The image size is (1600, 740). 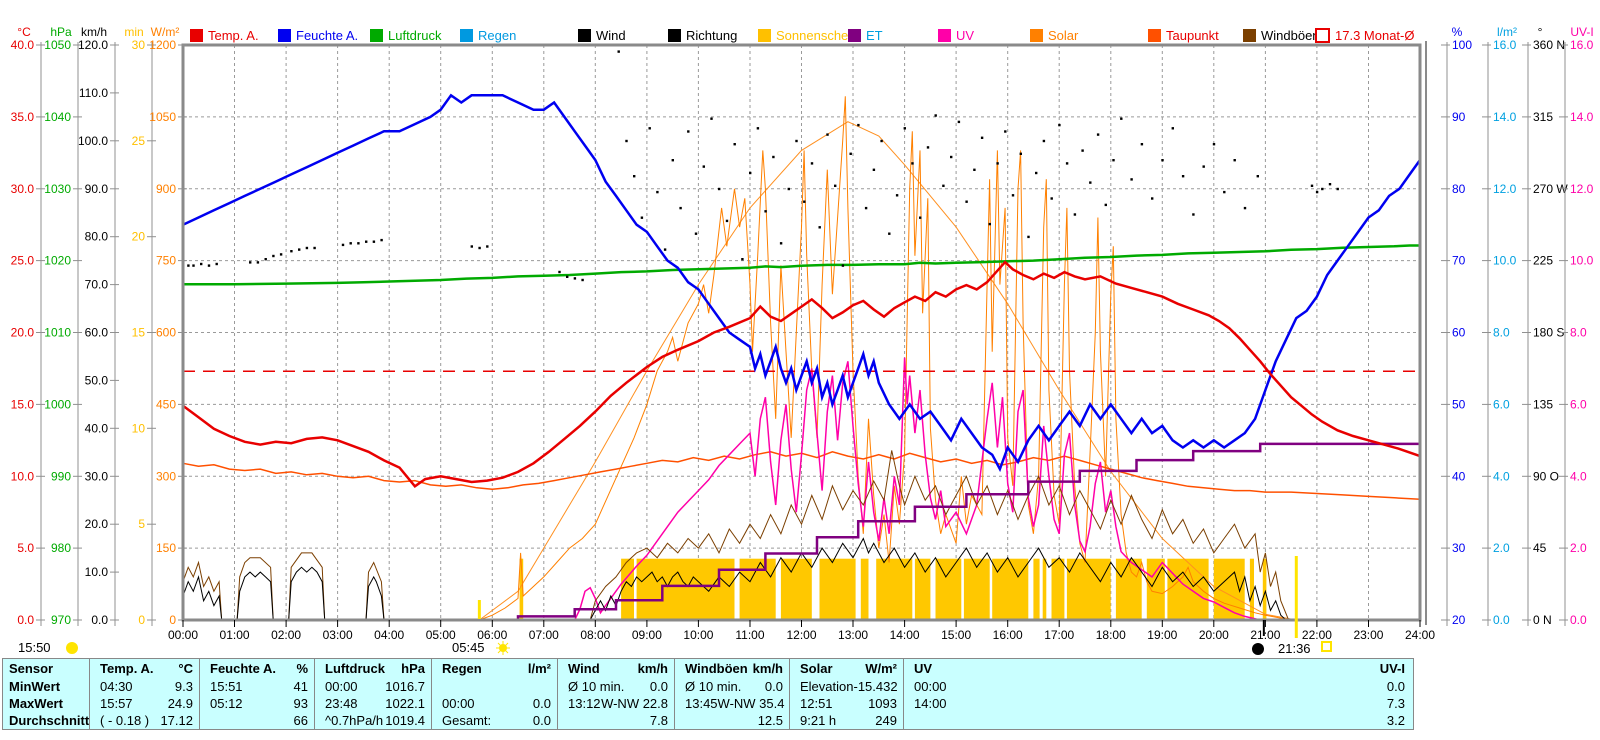 I want to click on svg-text: 900, so click(x=166, y=189).